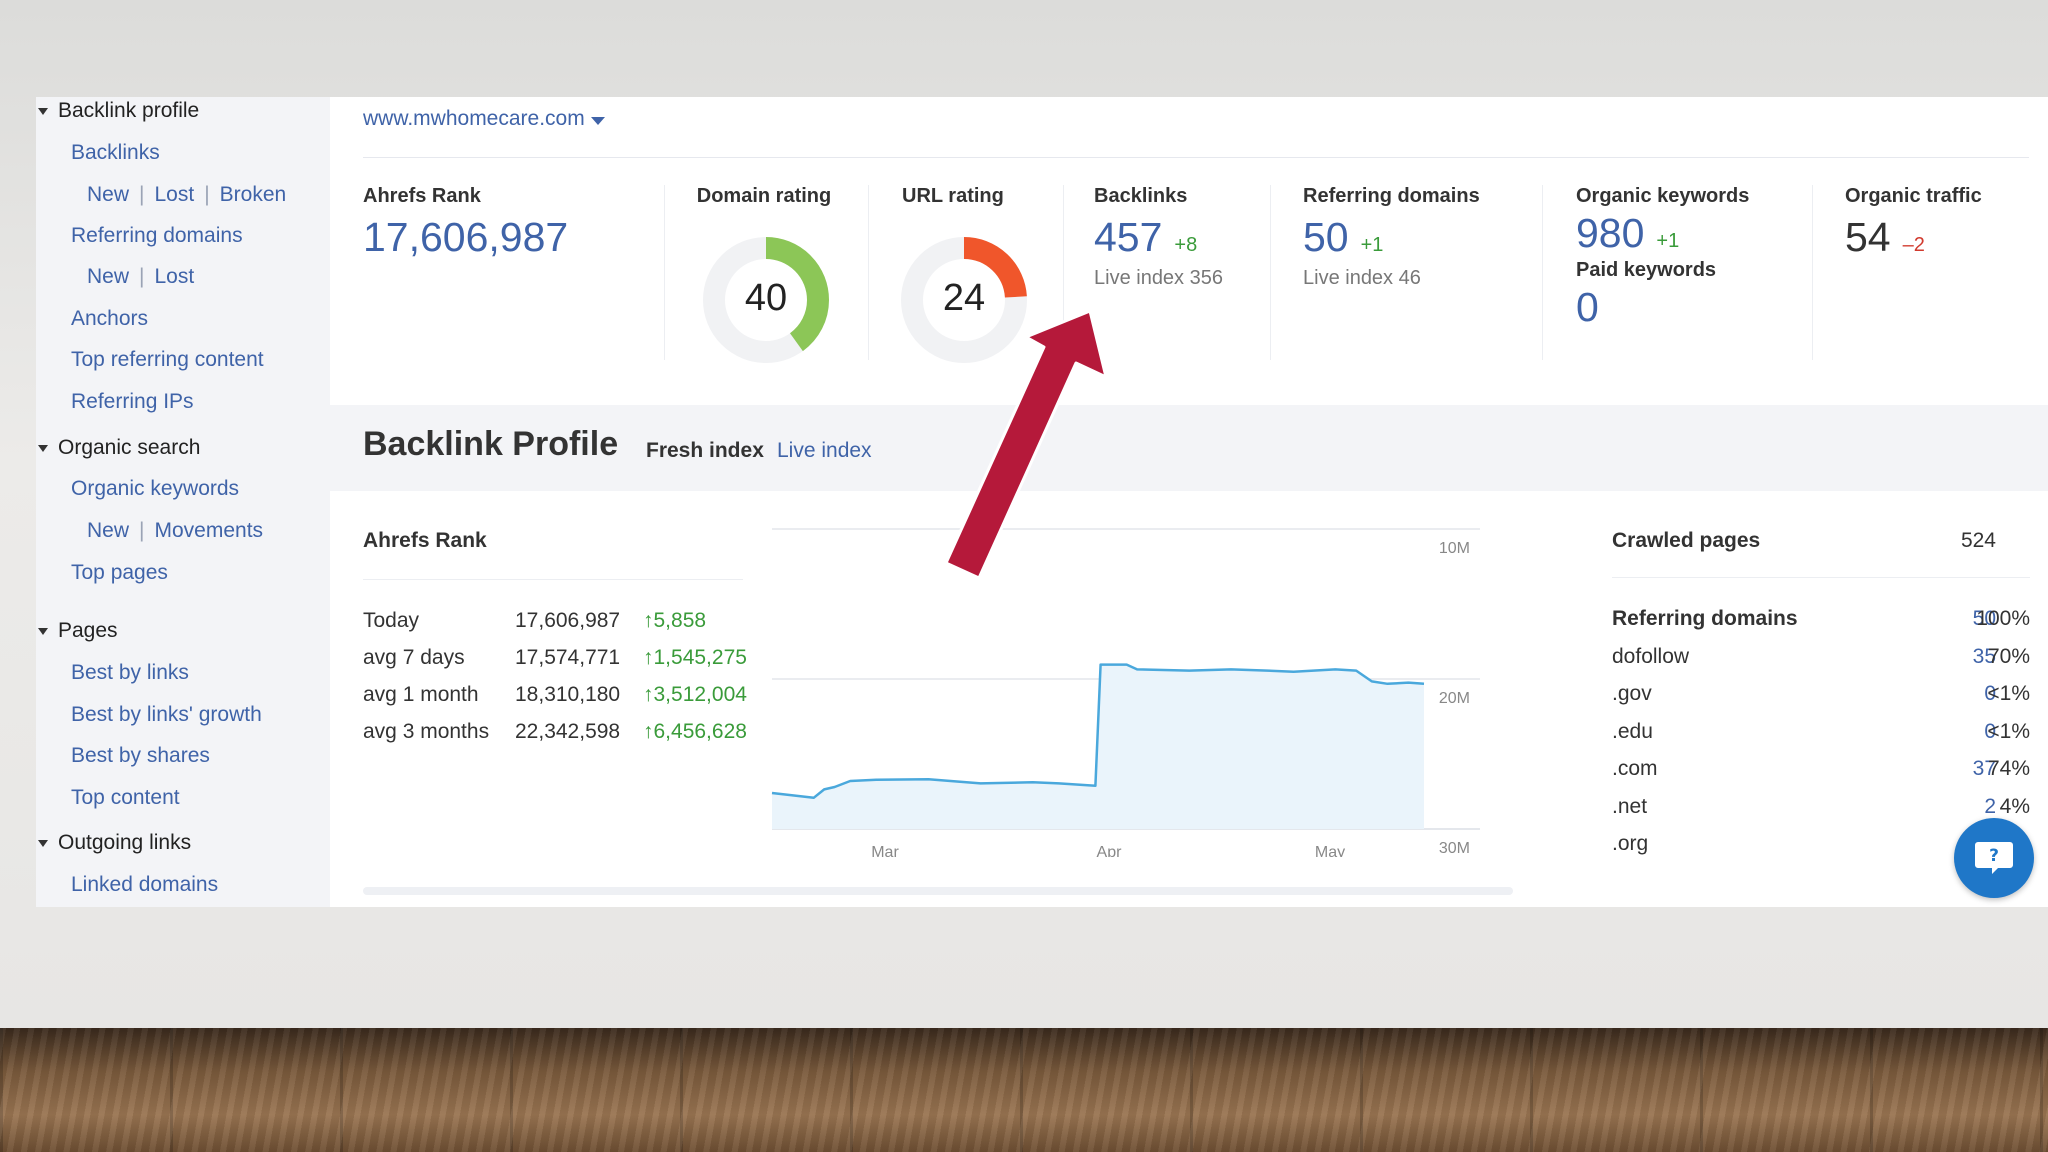 The width and height of the screenshot is (2048, 1152). I want to click on referring-domain-type-label: .org, so click(1630, 843).